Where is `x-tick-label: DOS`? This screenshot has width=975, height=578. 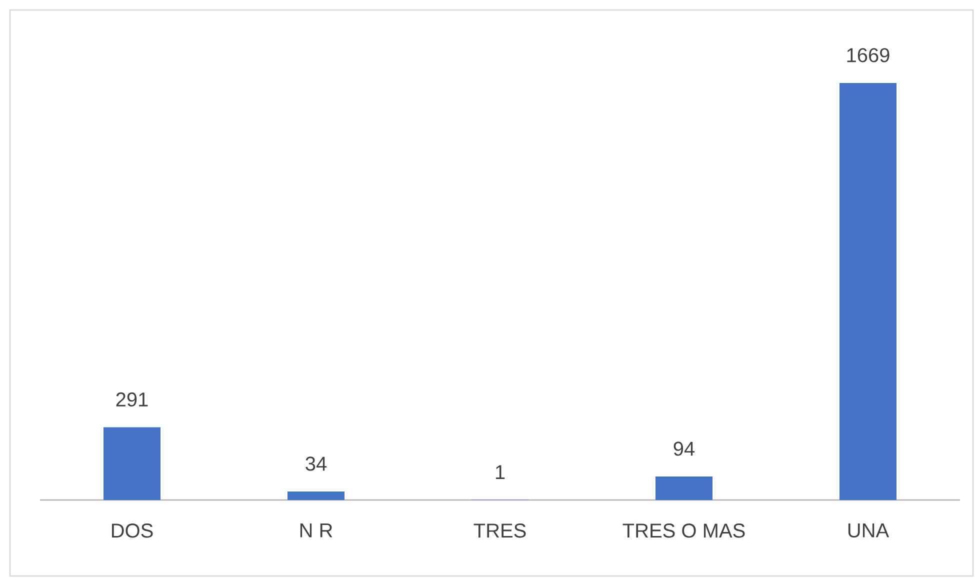 x-tick-label: DOS is located at coordinates (132, 531).